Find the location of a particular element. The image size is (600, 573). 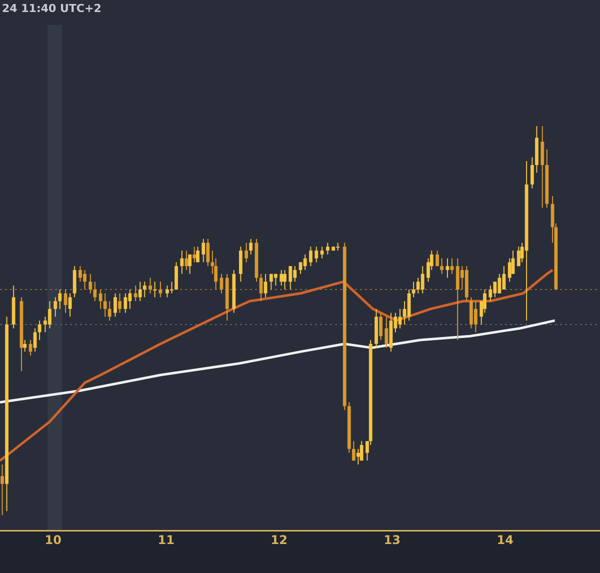

x-tick-label: 14 is located at coordinates (505, 539).